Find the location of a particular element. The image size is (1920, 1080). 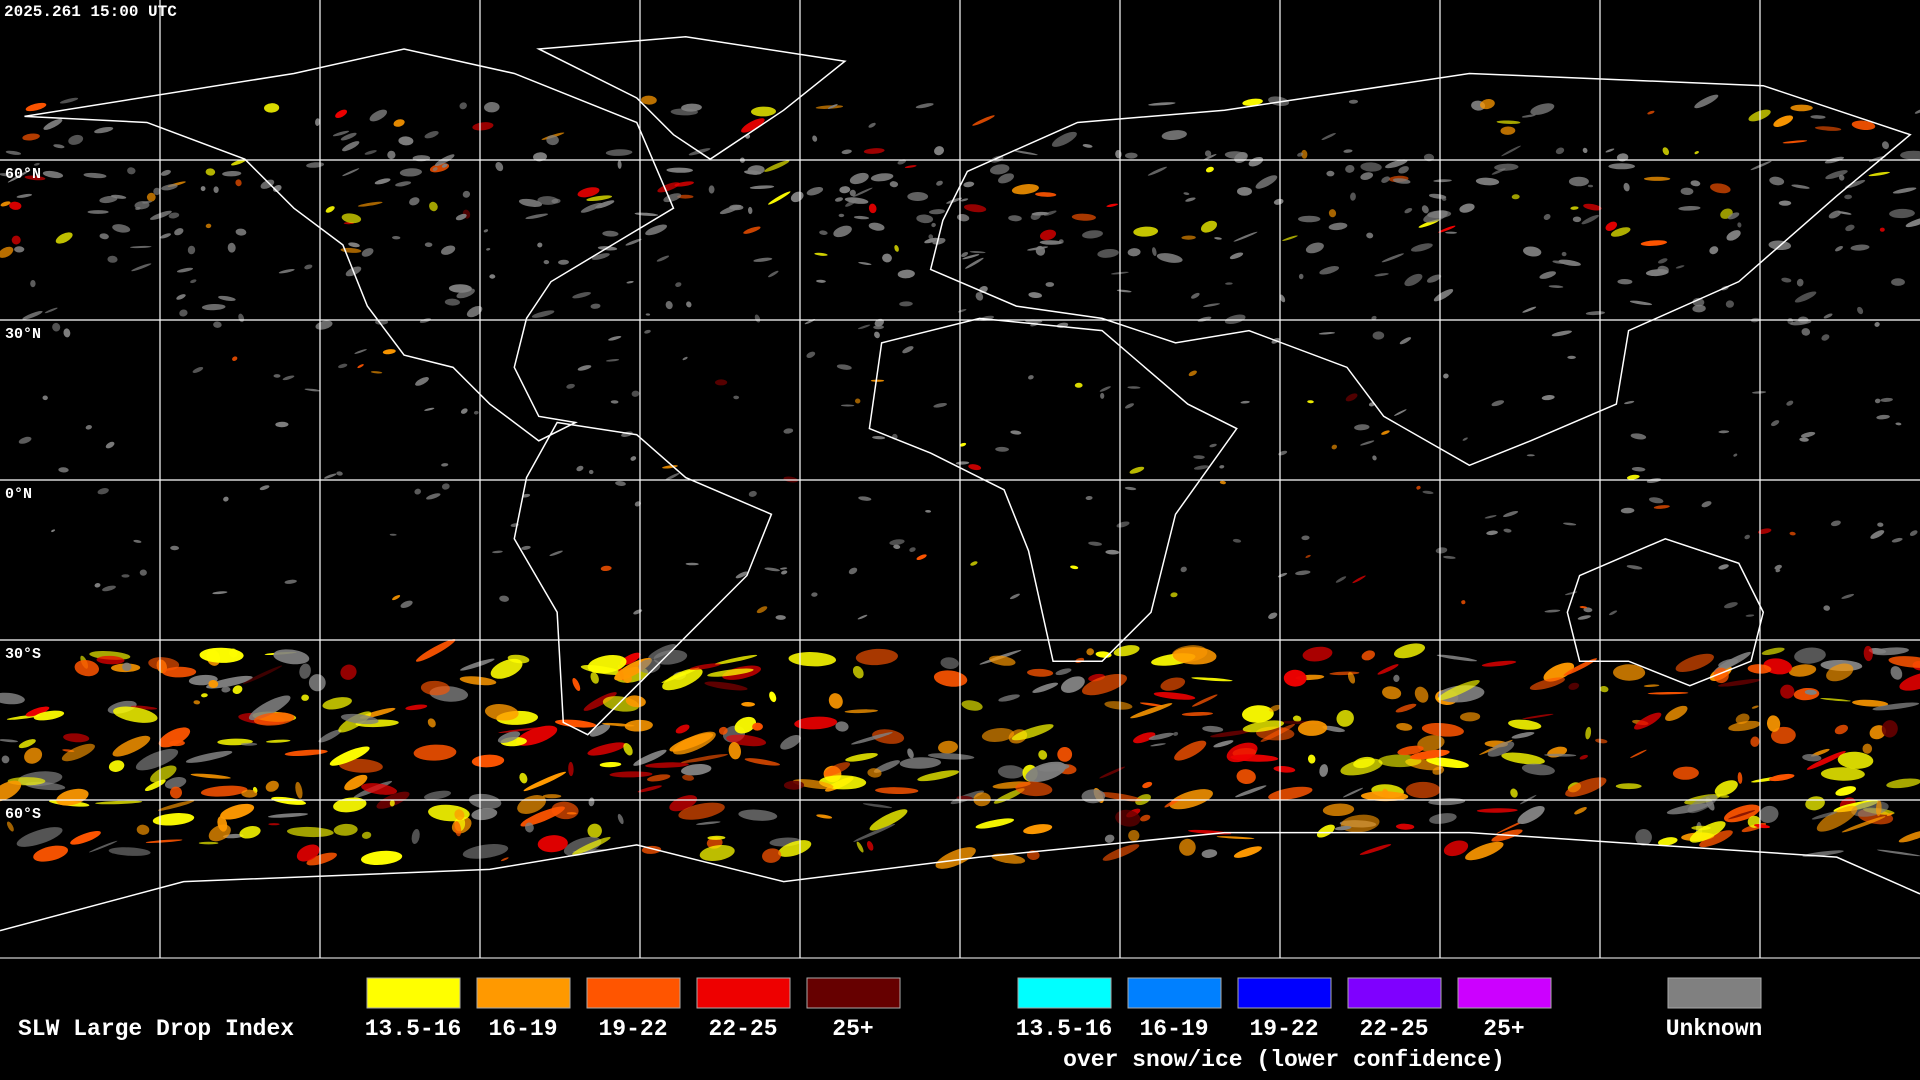

latitude-label: 30°S is located at coordinates (23, 654).